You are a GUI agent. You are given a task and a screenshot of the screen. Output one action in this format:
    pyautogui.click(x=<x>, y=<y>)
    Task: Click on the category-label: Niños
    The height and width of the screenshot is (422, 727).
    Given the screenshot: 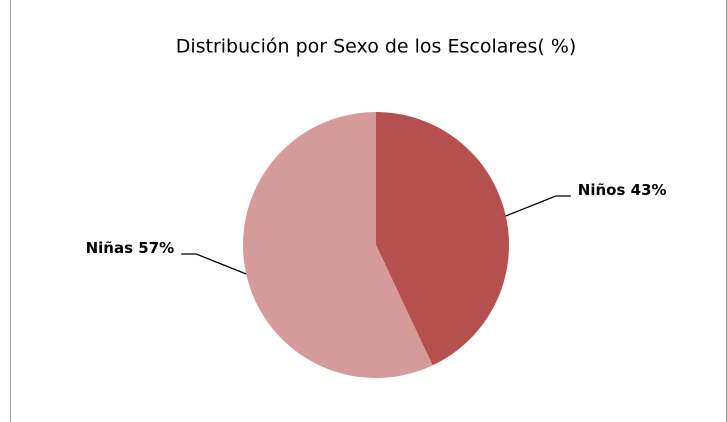 What is the action you would take?
    pyautogui.click(x=602, y=189)
    